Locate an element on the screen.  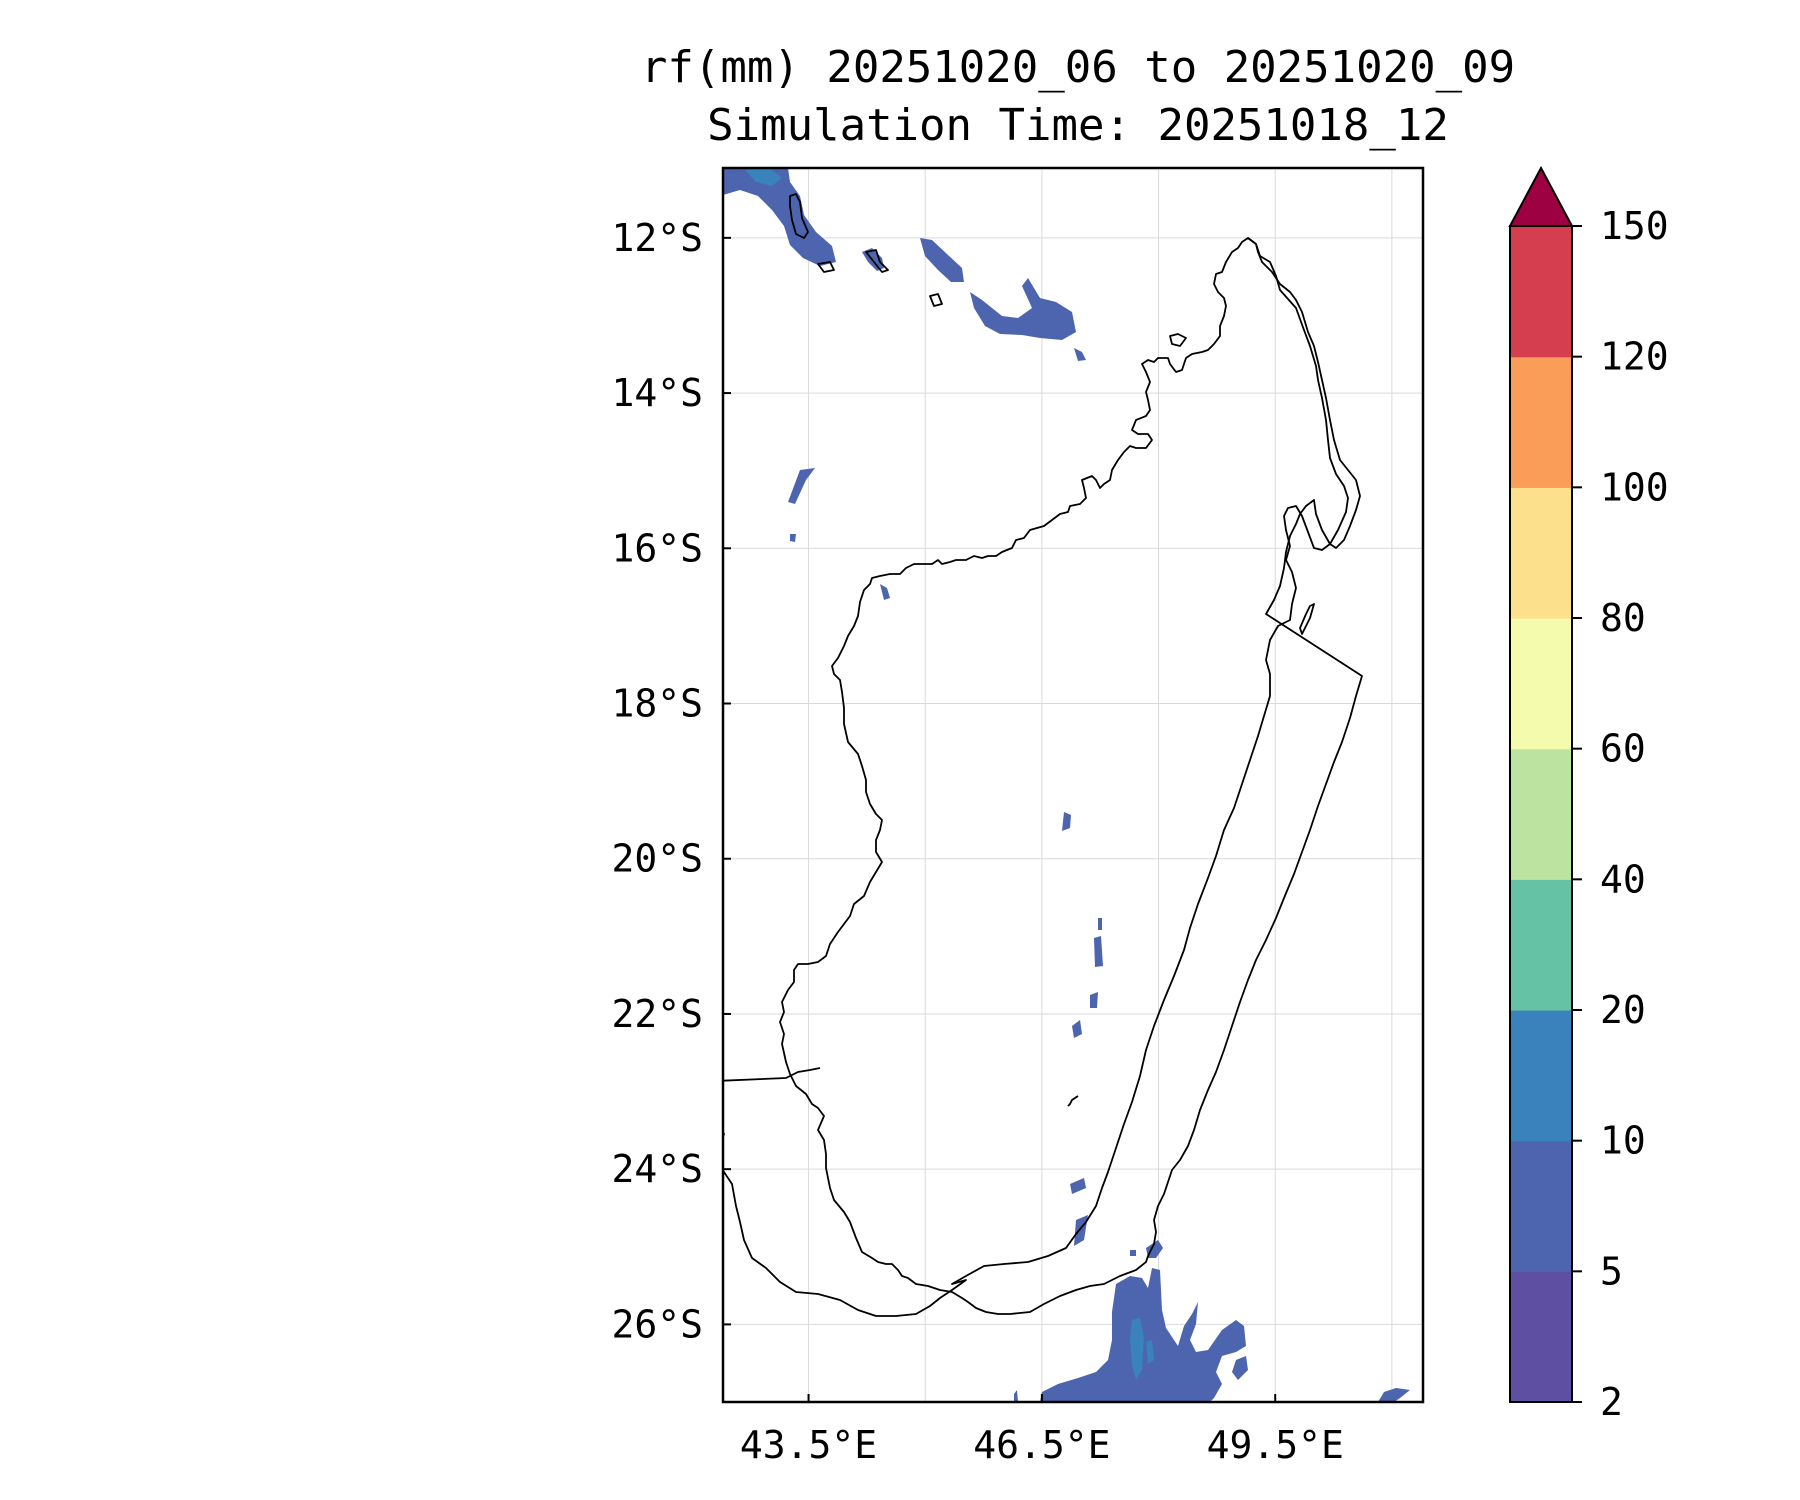
lat-tick-label: 12°S is located at coordinates (657, 238).